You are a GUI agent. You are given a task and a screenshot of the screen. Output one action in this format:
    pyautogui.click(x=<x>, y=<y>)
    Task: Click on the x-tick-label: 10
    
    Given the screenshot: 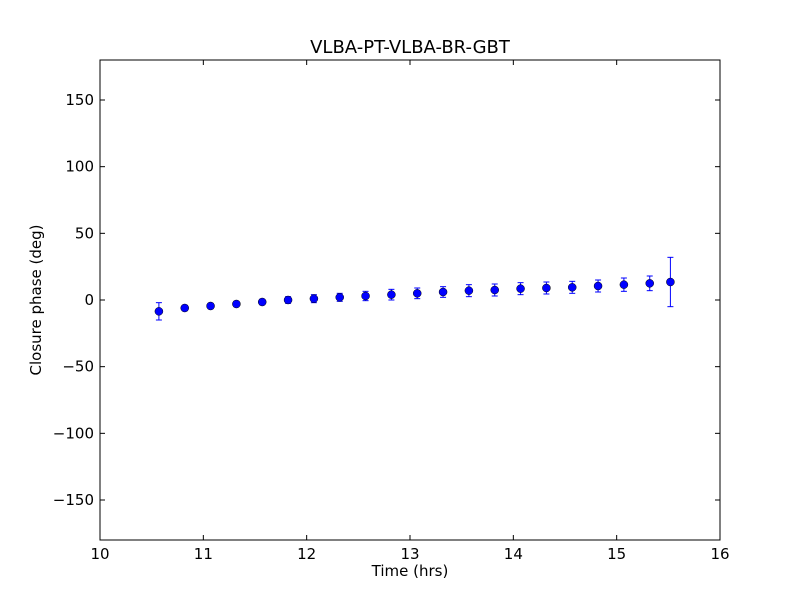 What is the action you would take?
    pyautogui.click(x=99, y=554)
    